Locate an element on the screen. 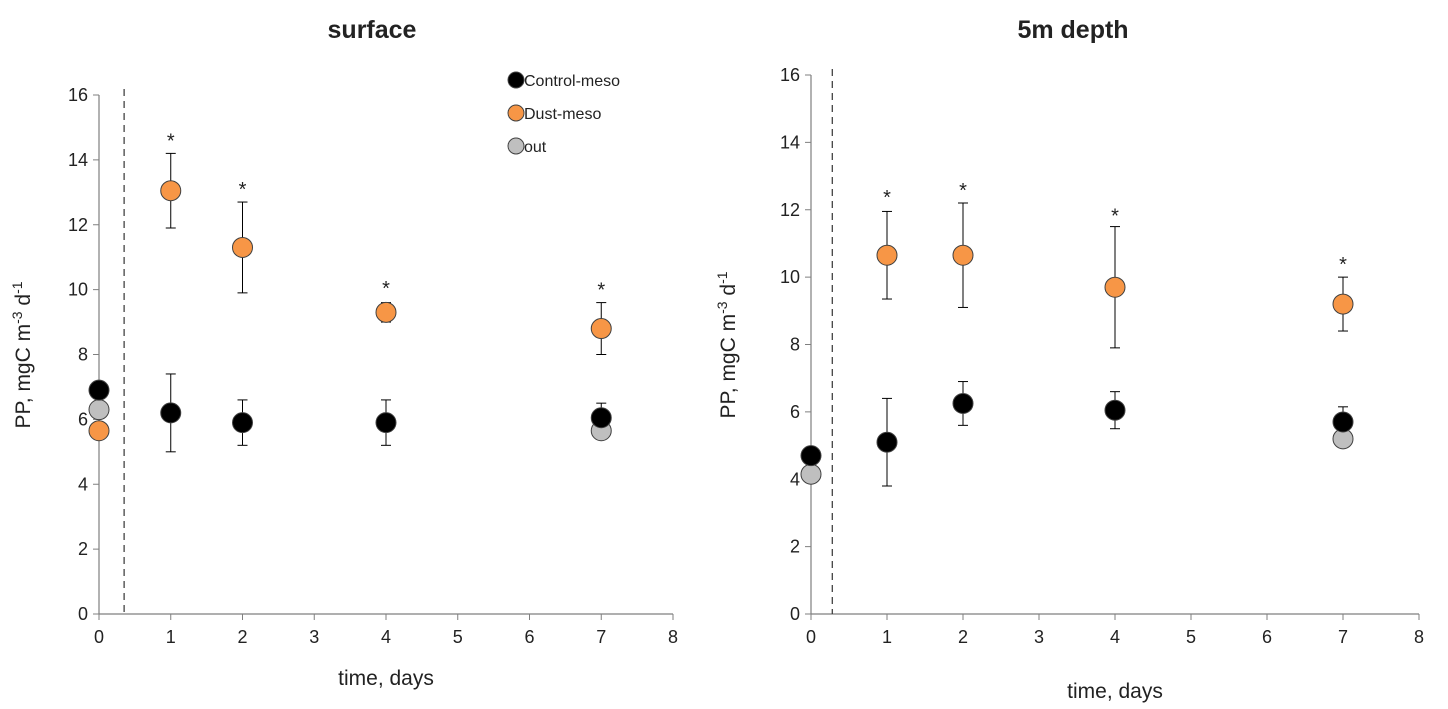 The image size is (1448, 709). chart-title: surface is located at coordinates (372, 30).